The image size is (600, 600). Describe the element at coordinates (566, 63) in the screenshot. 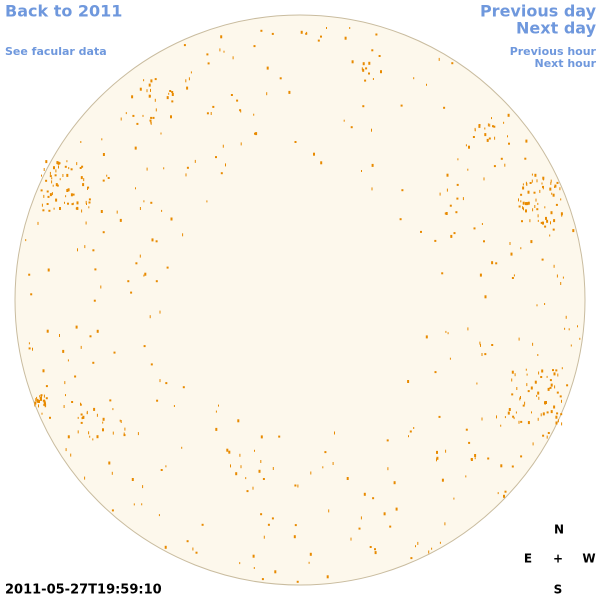

I see `next-hour-link: Next hour` at that location.